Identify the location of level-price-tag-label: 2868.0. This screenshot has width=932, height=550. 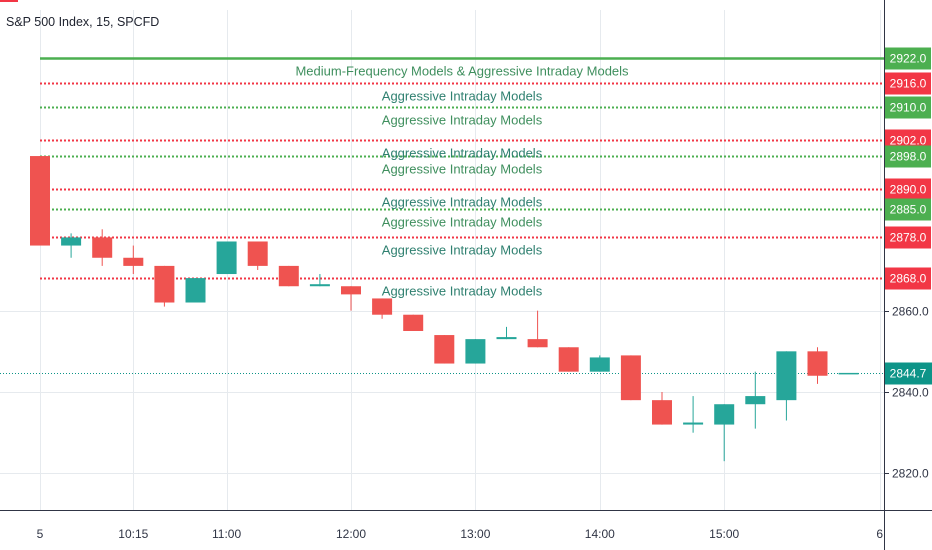
(908, 279).